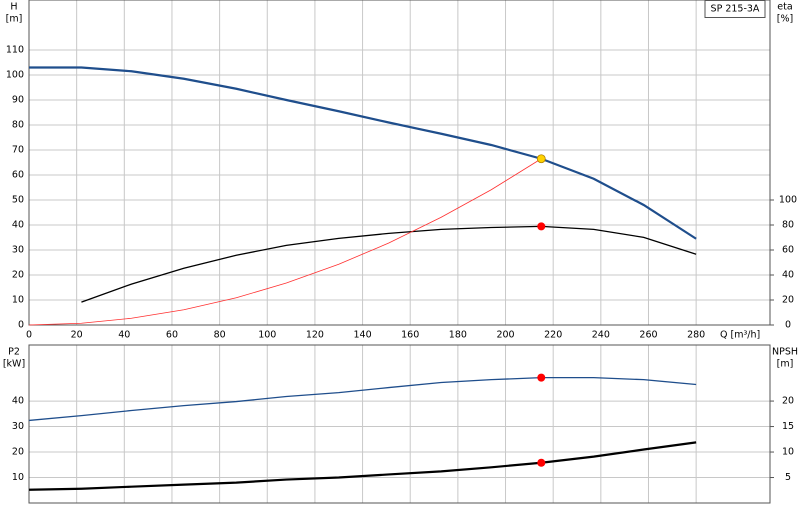  What do you see at coordinates (18, 125) in the screenshot?
I see `y-tick-label: 80` at bounding box center [18, 125].